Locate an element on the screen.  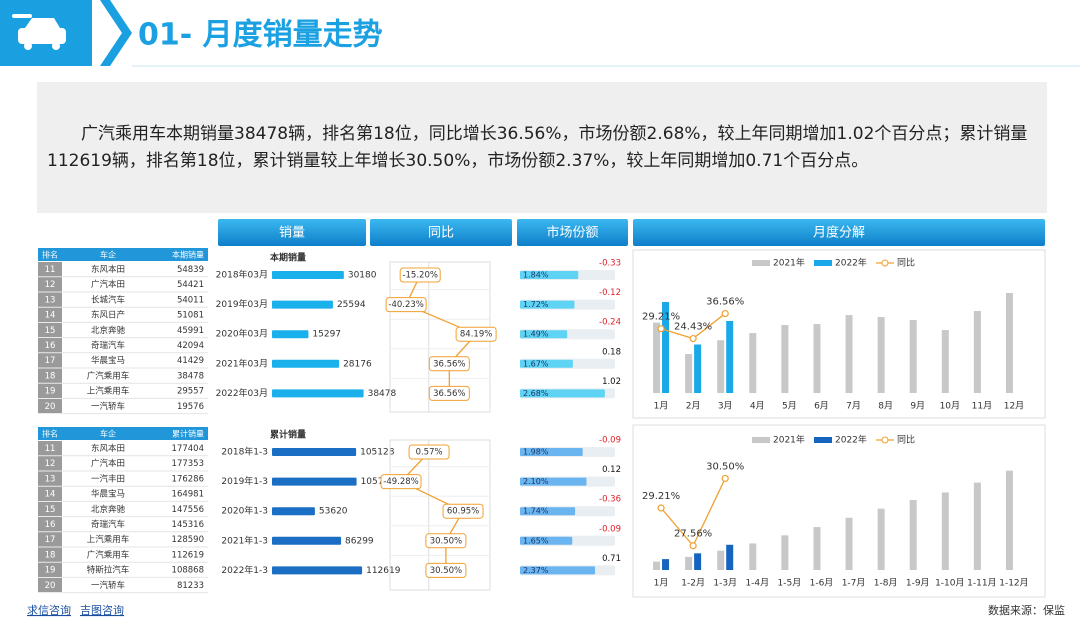
value-label: 1.98% is located at coordinates (536, 452).